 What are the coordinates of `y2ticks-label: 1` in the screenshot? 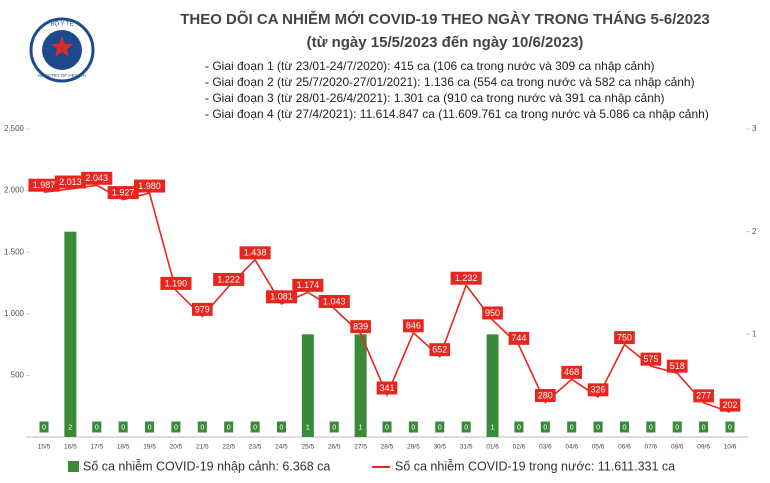 It's located at (754, 333).